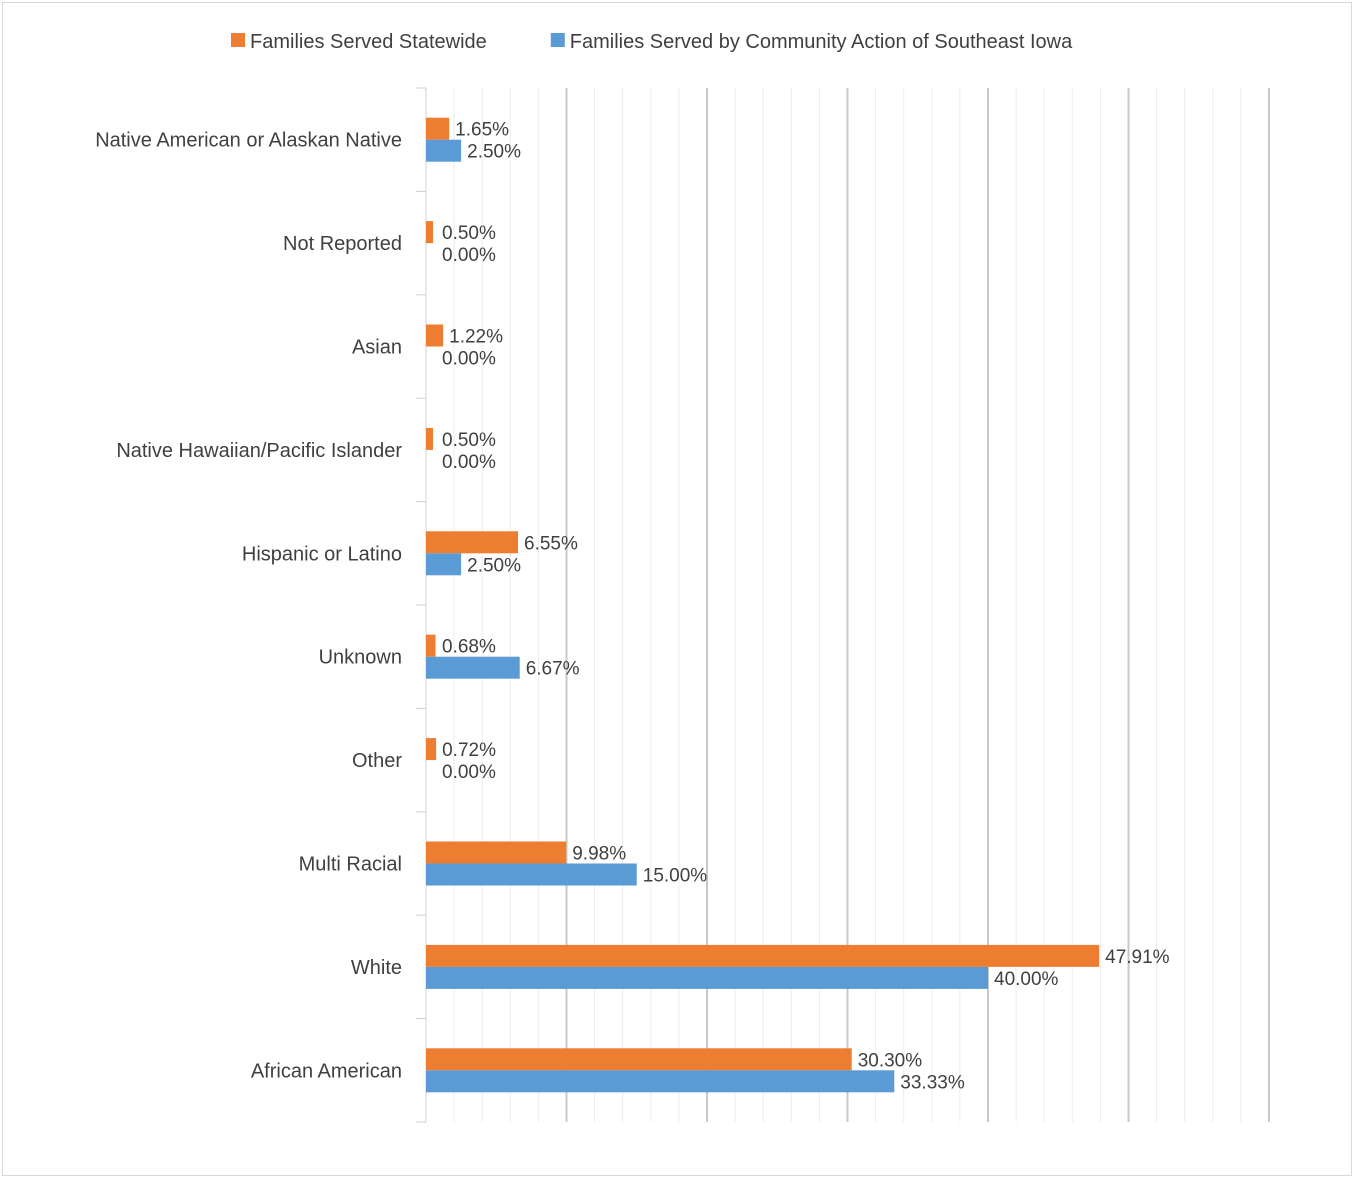 This screenshot has width=1356, height=1180. I want to click on category-label: Hispanic or Latino, so click(322, 554).